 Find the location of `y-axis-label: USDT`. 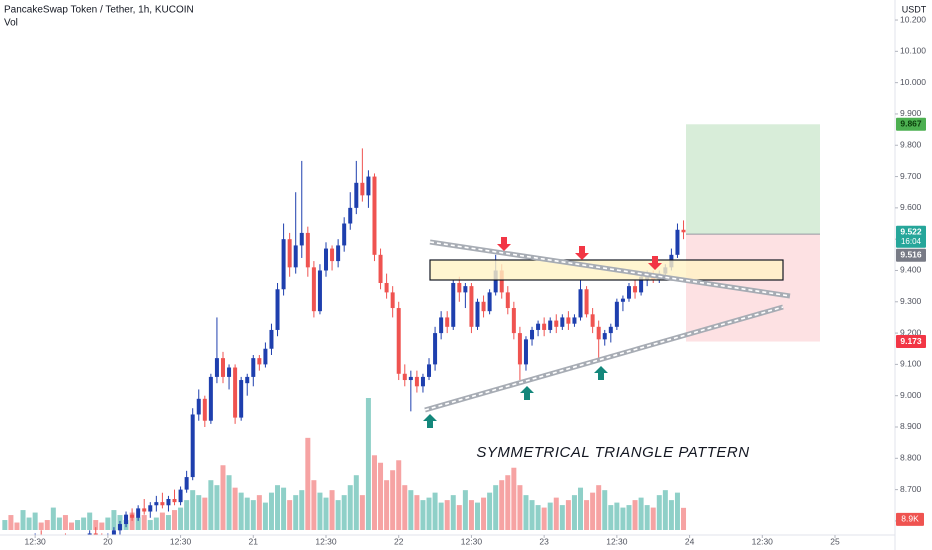

y-axis-label: USDT is located at coordinates (914, 9).